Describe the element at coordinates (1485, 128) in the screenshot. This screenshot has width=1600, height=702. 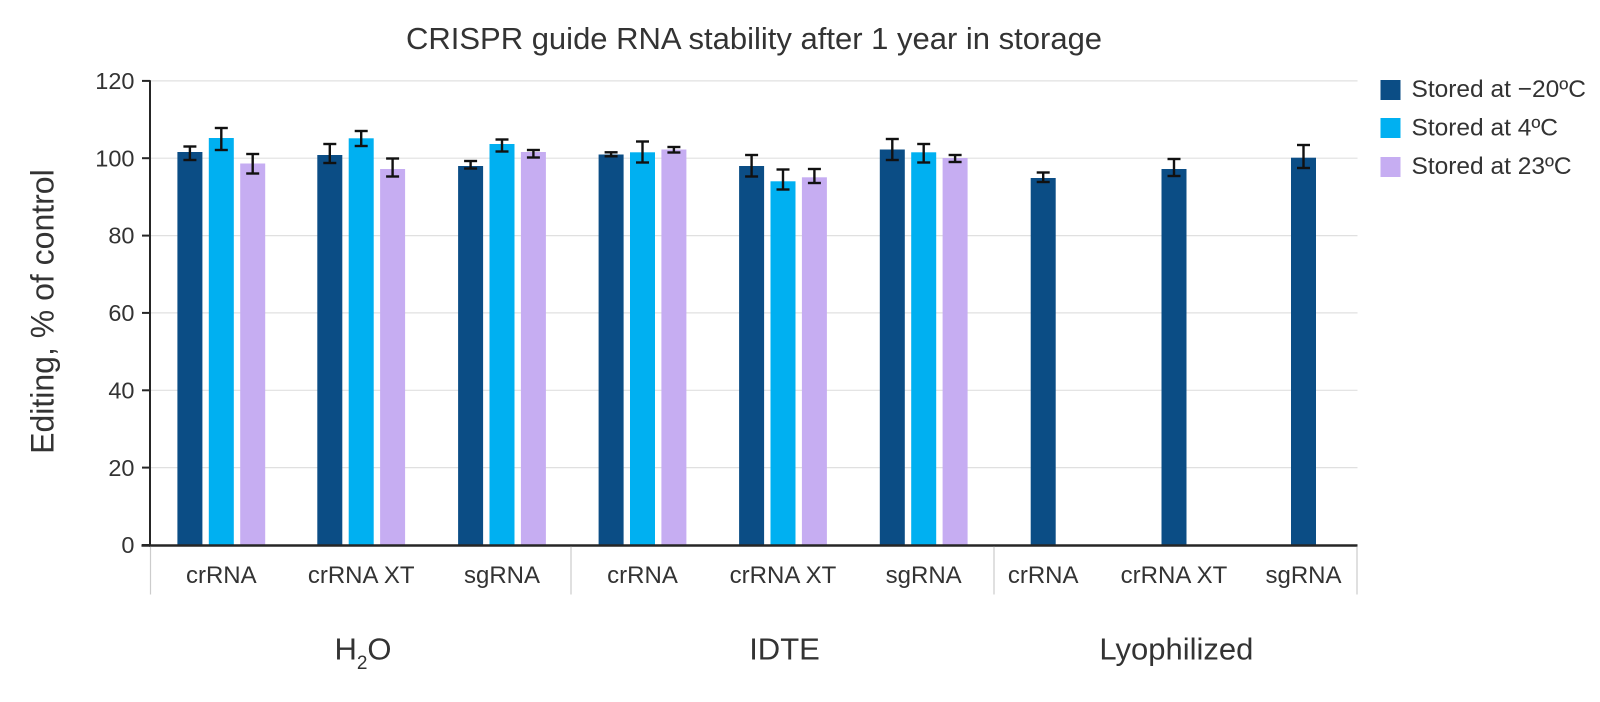
I see `svg-text: Stored at 4ºC` at that location.